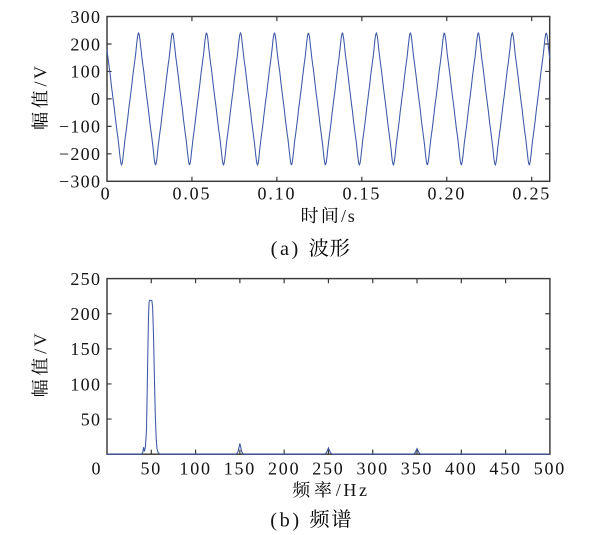 The width and height of the screenshot is (613, 535). What do you see at coordinates (348, 216) in the screenshot?
I see `svg-text: /s` at bounding box center [348, 216].